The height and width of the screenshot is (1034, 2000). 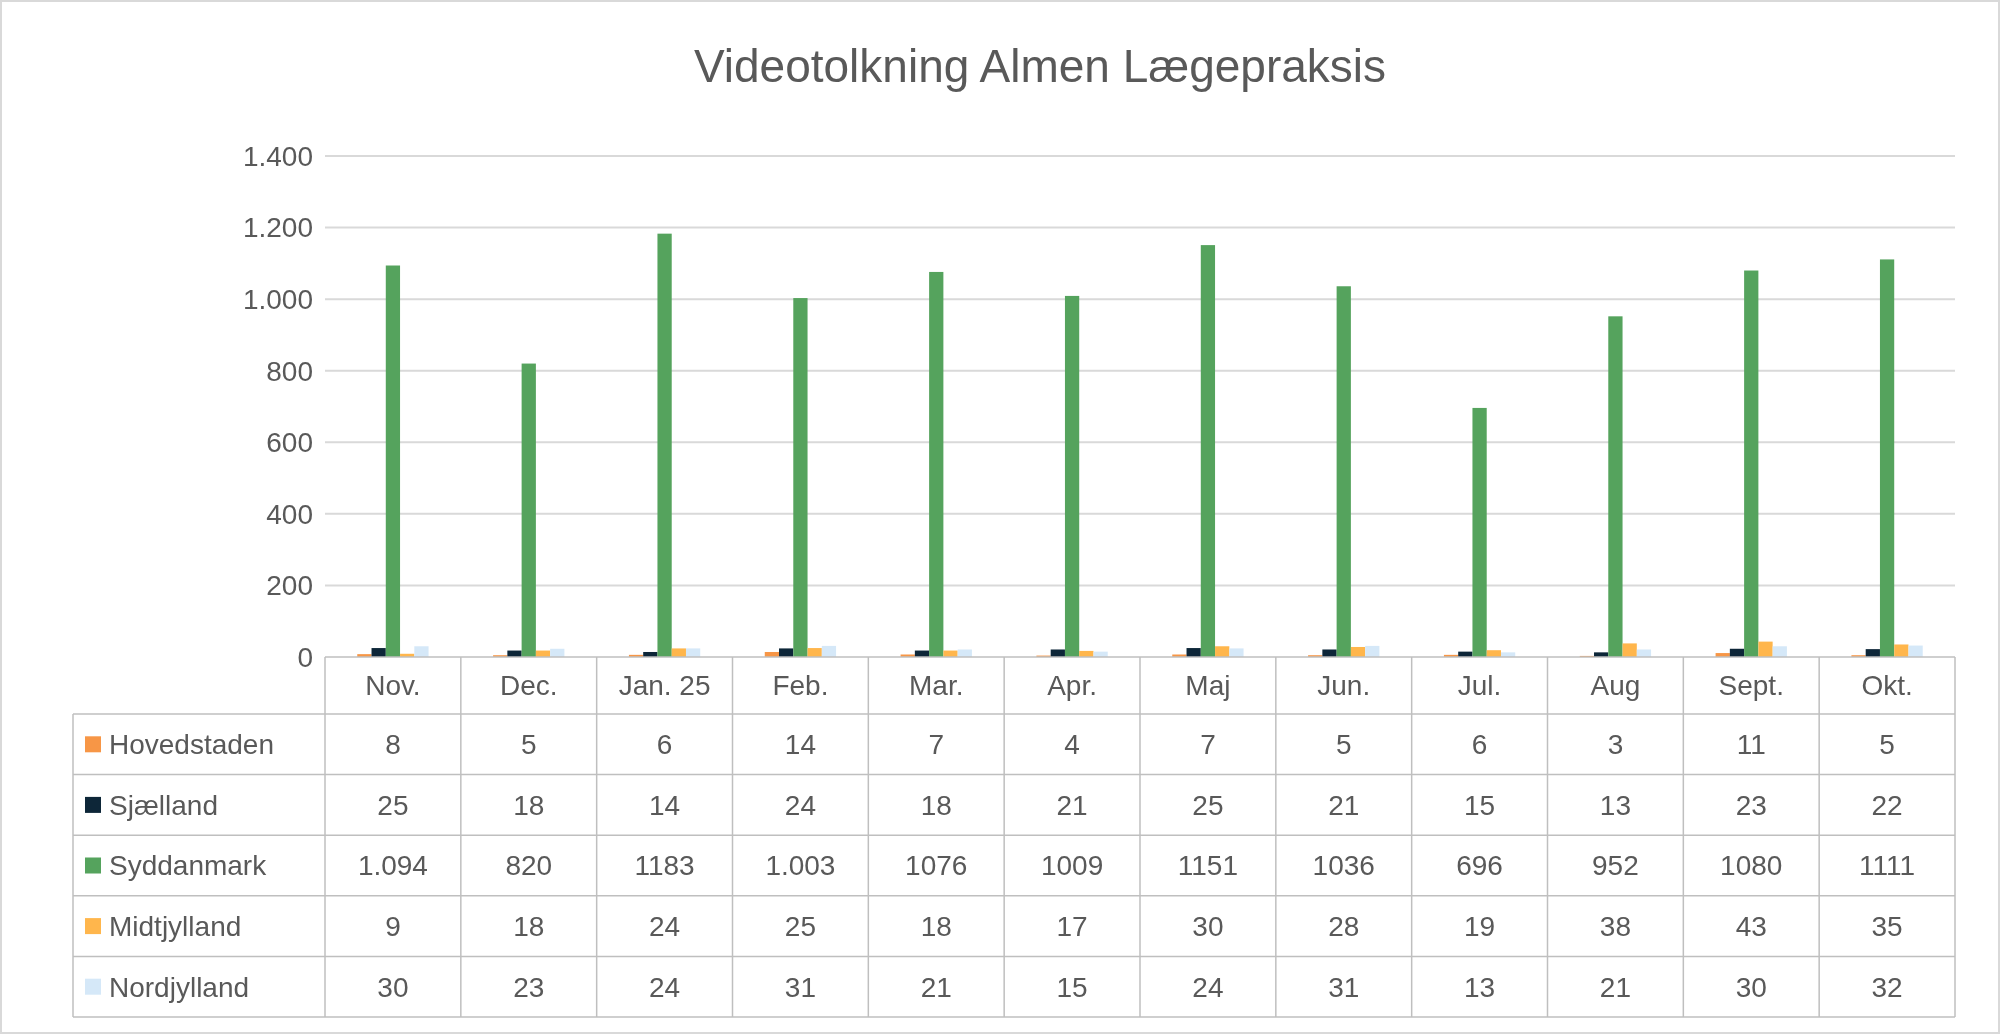 What do you see at coordinates (664, 686) in the screenshot?
I see `x-tick-label: Jan. 25` at bounding box center [664, 686].